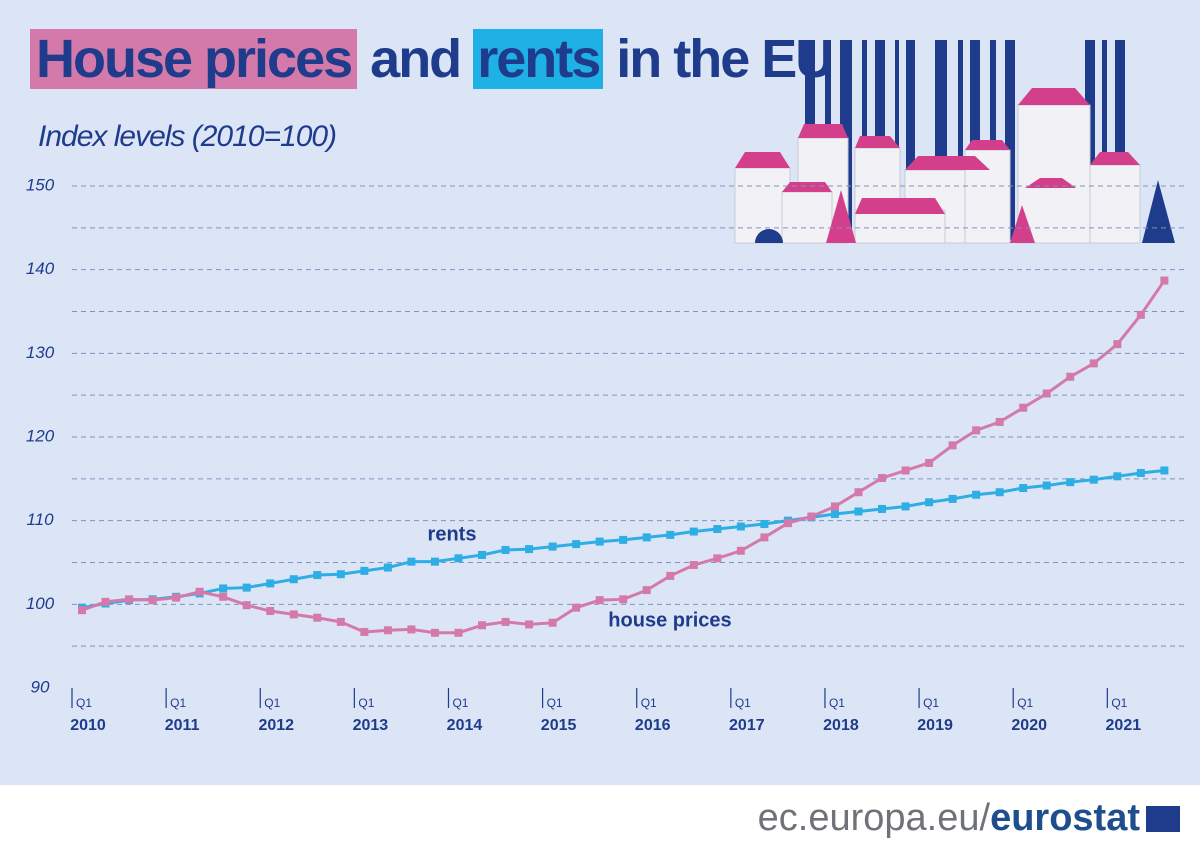 This screenshot has width=1200, height=849. Describe the element at coordinates (1163, 819) in the screenshot. I see `eu-flag` at that location.